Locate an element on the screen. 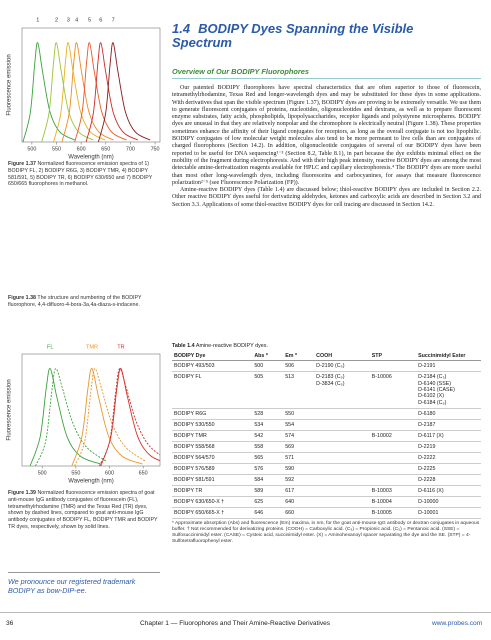 This screenshot has width=491, height=640. table-cell: 550 is located at coordinates (299, 414).